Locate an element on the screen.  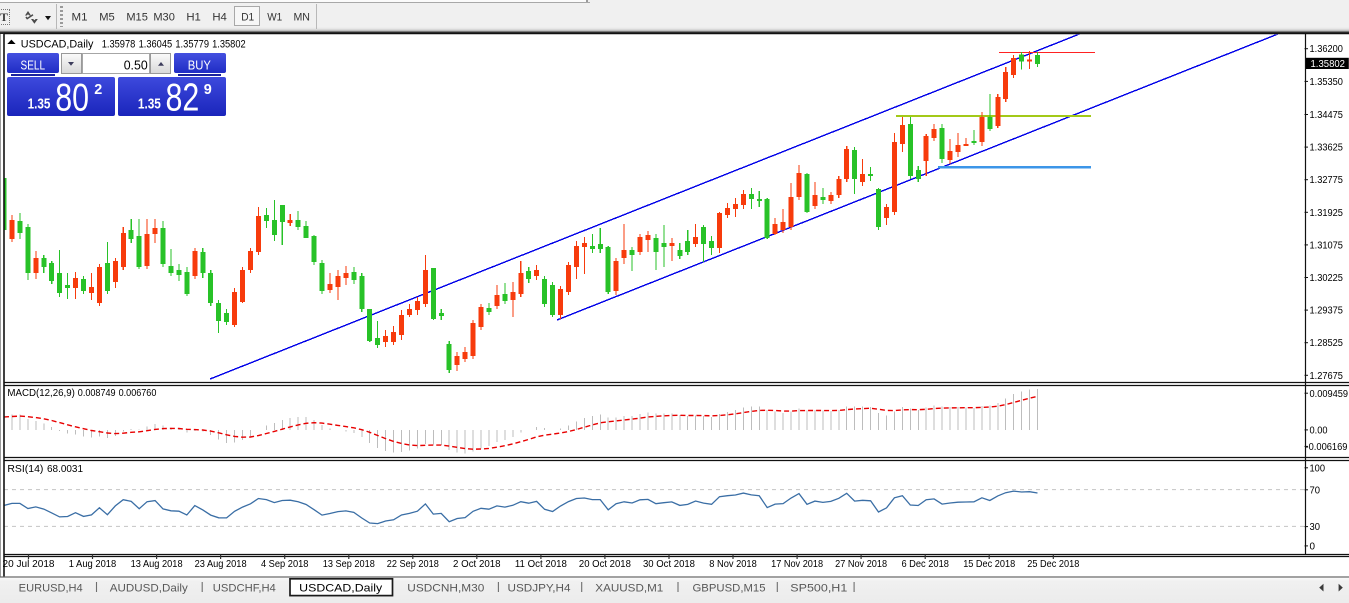
svg-text: 1.34475 is located at coordinates (1327, 115).